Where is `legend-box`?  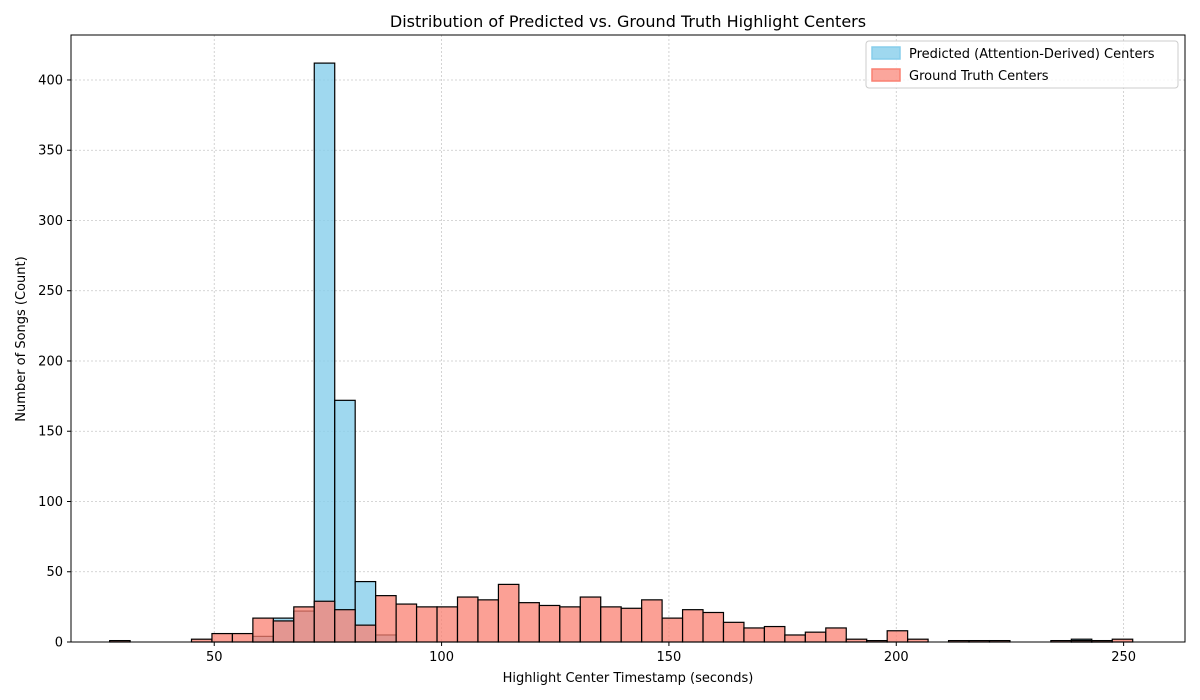 legend-box is located at coordinates (1022, 64).